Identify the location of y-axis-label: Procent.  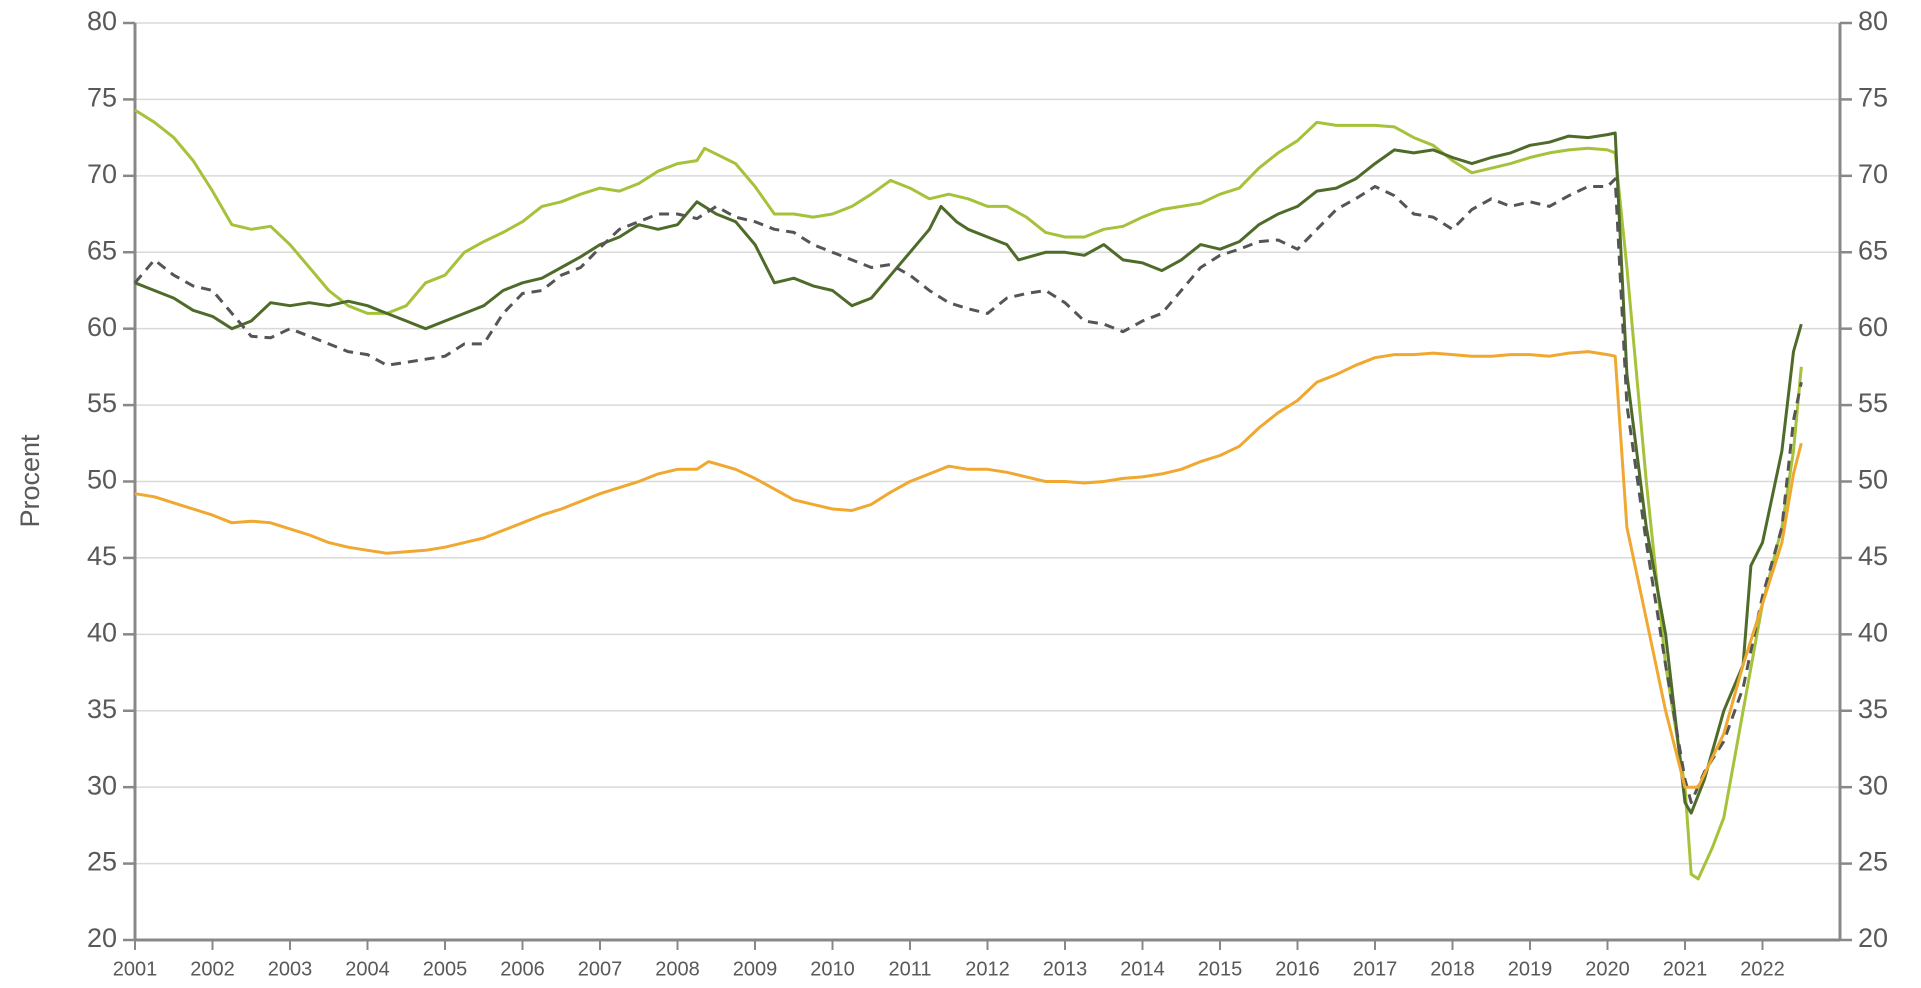
(30, 481).